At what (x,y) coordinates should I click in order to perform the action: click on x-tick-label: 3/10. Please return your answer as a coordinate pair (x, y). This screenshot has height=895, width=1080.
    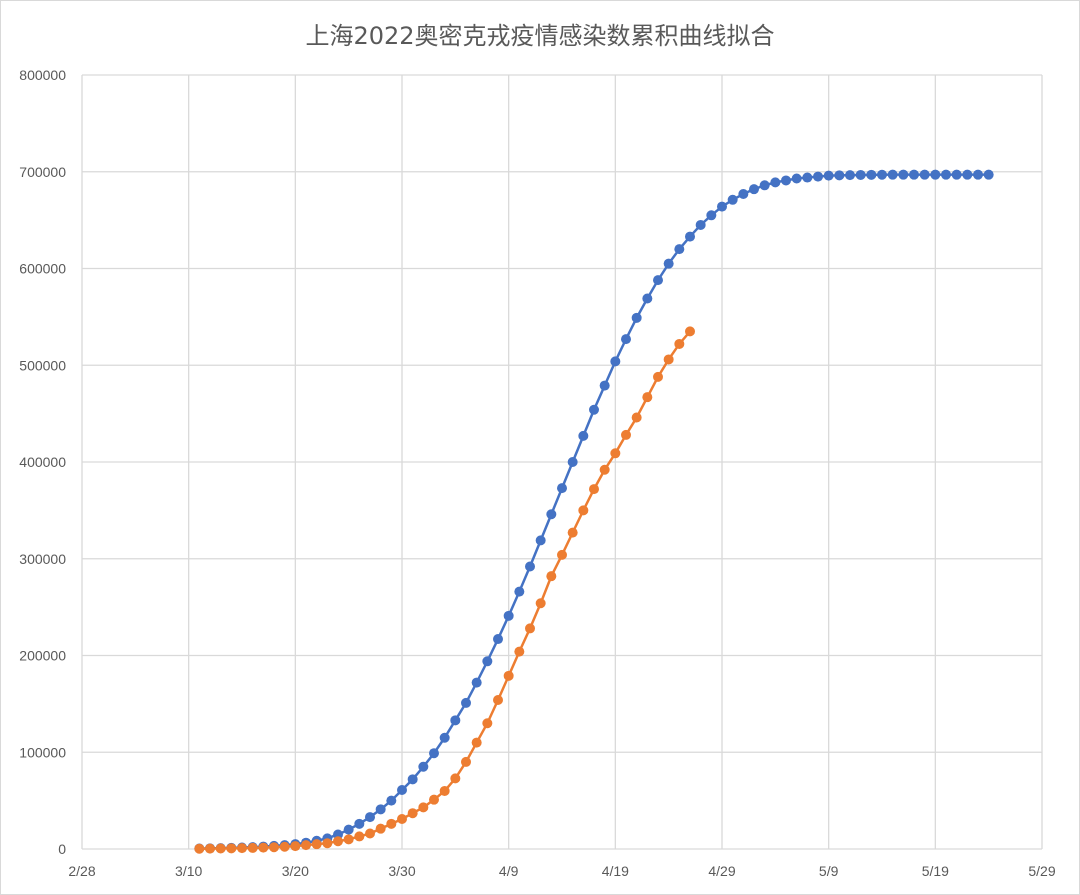
    Looking at the image, I should click on (188, 871).